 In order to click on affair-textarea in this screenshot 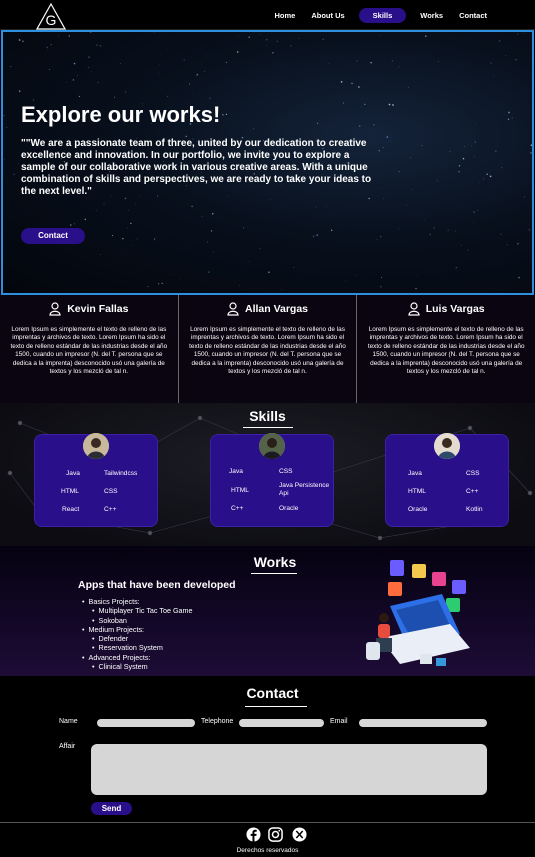, I will do `click(289, 769)`.